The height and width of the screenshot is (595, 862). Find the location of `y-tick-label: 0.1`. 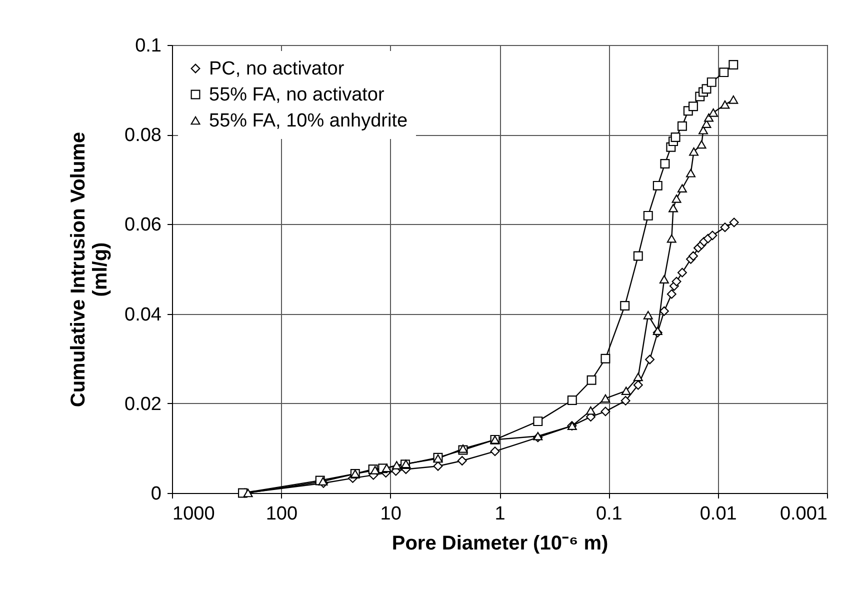

y-tick-label: 0.1 is located at coordinates (148, 46).